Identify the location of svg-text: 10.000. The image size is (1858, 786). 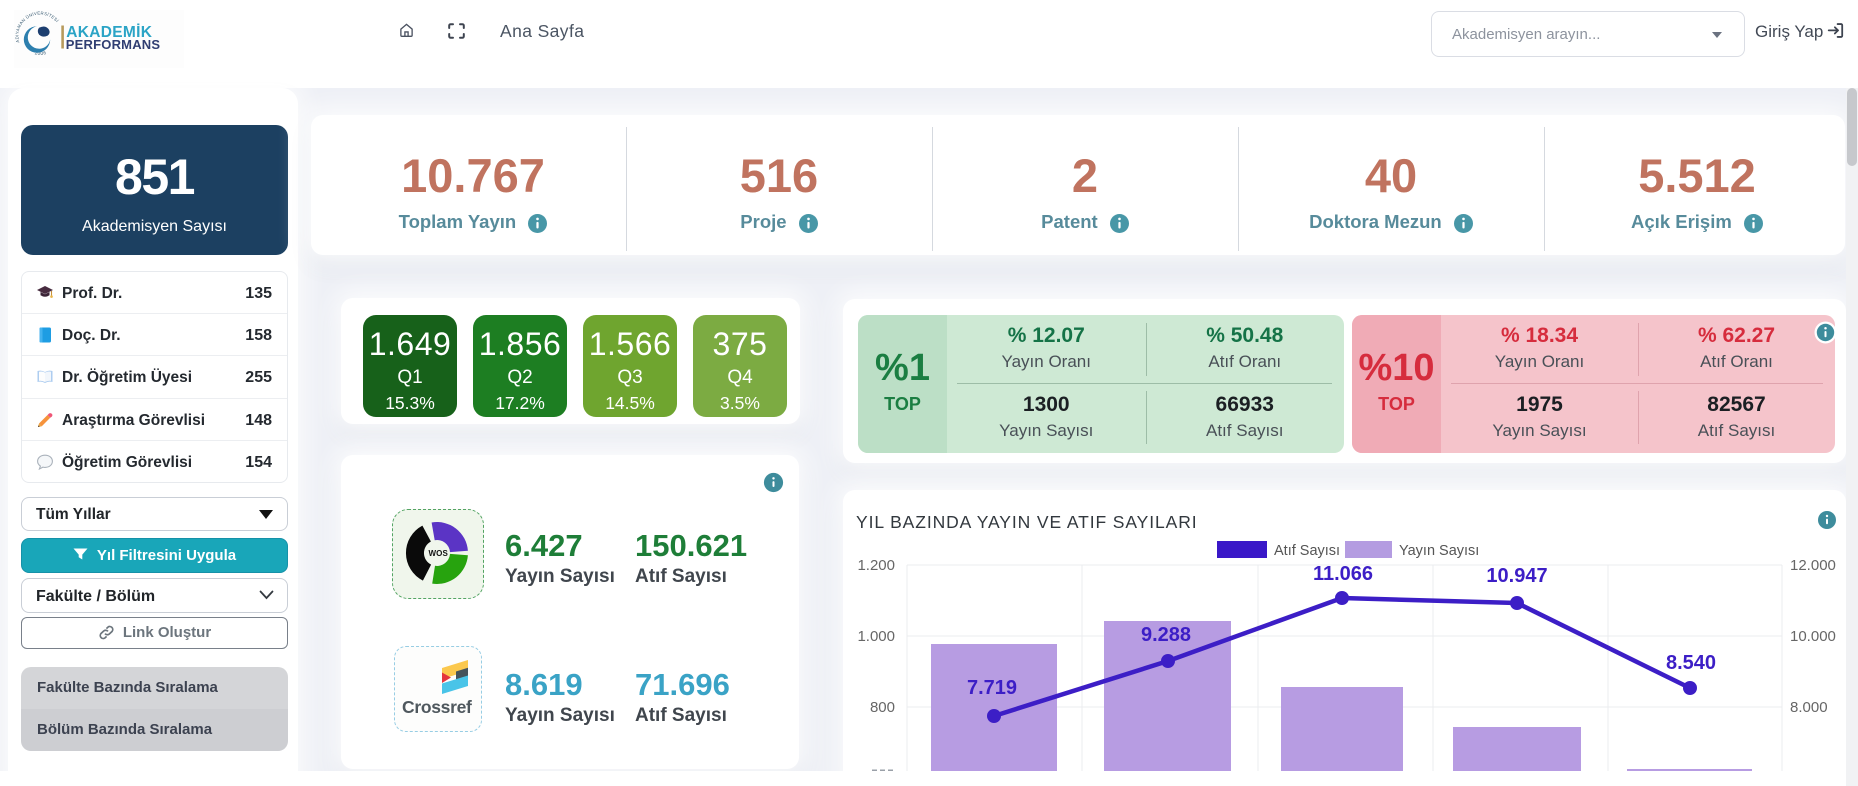
(1813, 636).